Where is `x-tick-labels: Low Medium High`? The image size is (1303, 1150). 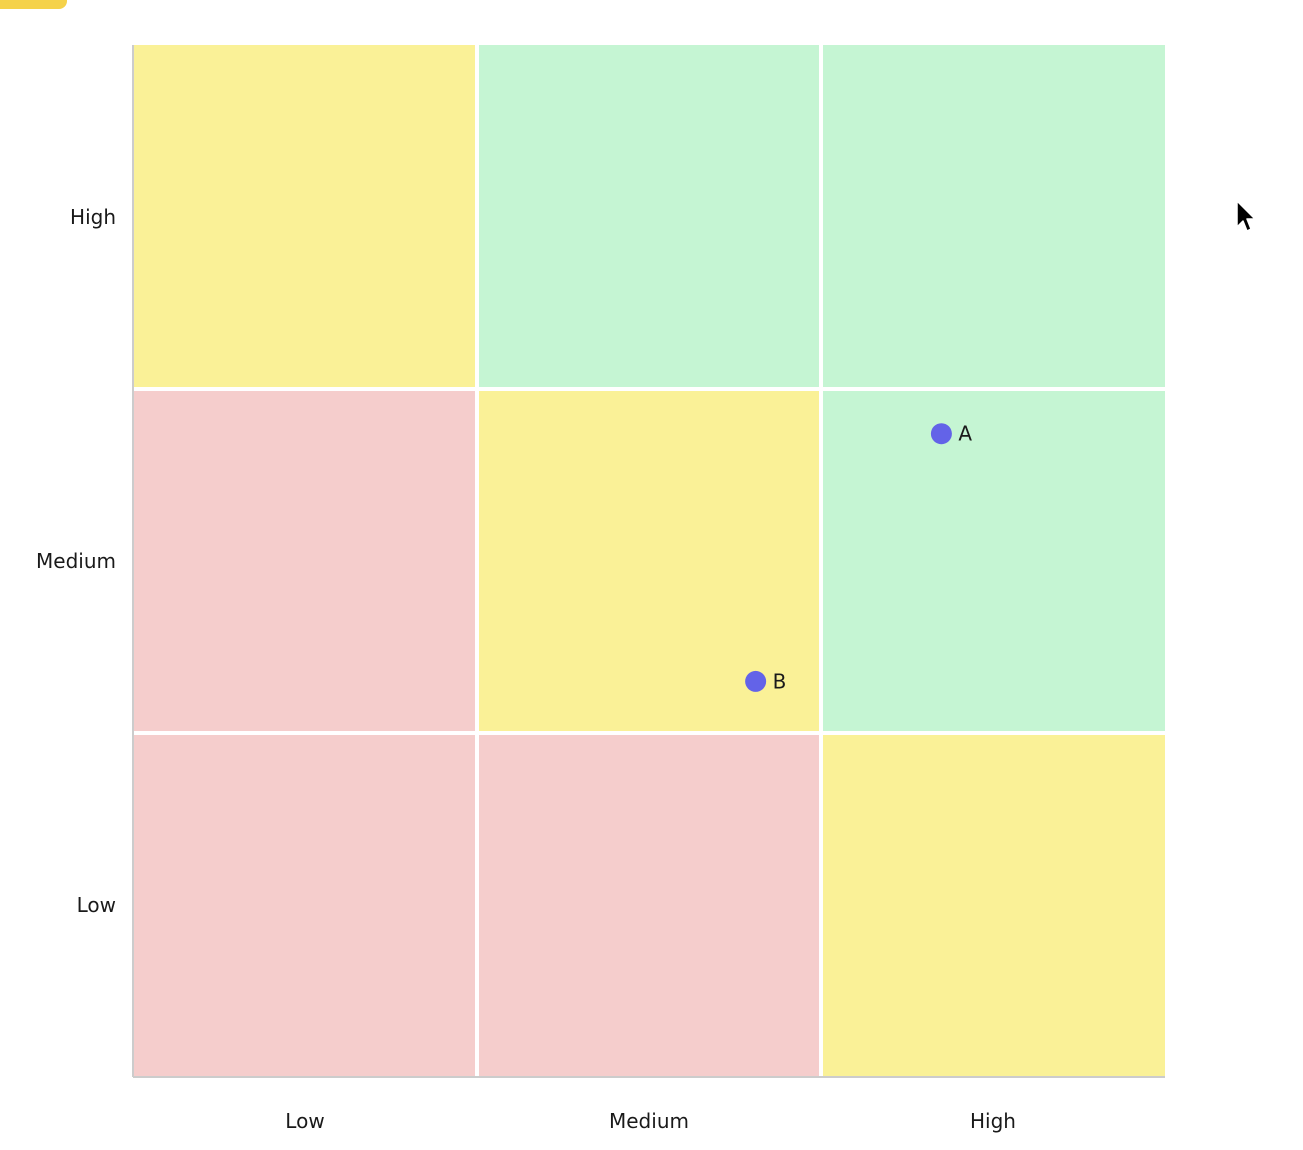
x-tick-labels: Low Medium High is located at coordinates (650, 1121).